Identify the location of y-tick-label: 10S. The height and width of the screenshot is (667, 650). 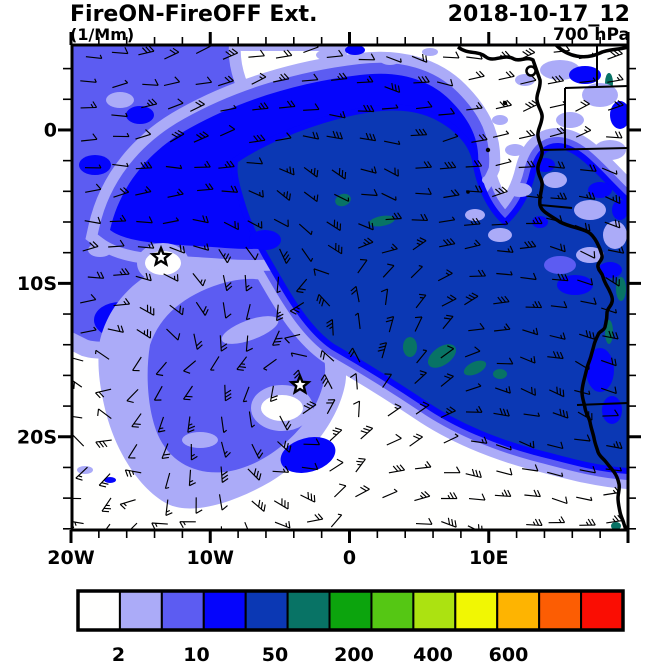
(37, 284).